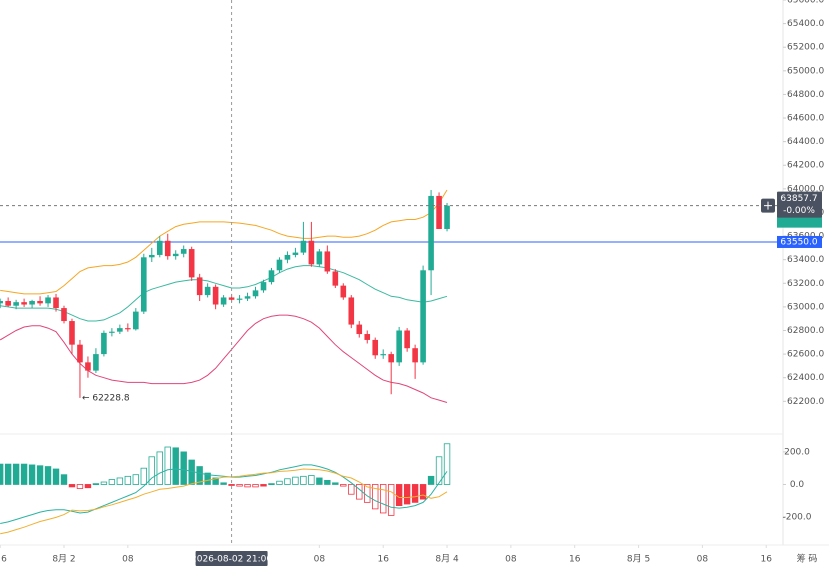  What do you see at coordinates (4, 560) in the screenshot?
I see `x-tick-label: 6` at bounding box center [4, 560].